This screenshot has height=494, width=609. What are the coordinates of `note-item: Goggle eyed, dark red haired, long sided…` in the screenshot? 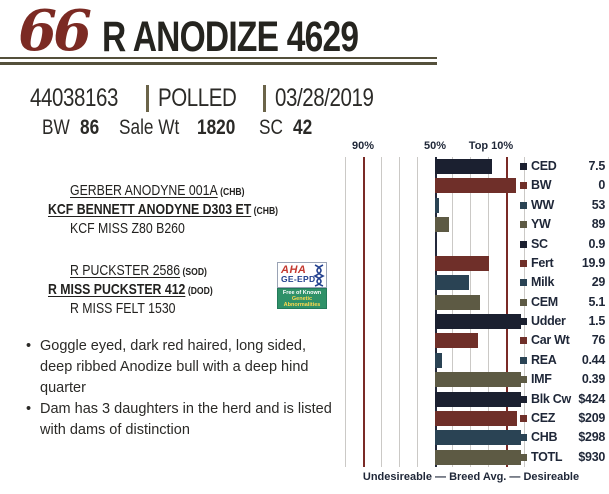 It's located at (180, 367).